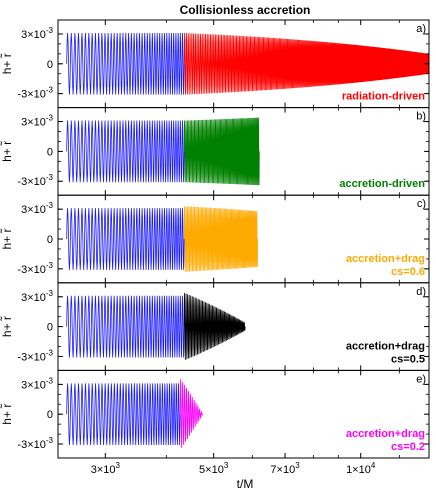 Image resolution: width=436 pixels, height=493 pixels. I want to click on panel-letter: e), so click(421, 379).